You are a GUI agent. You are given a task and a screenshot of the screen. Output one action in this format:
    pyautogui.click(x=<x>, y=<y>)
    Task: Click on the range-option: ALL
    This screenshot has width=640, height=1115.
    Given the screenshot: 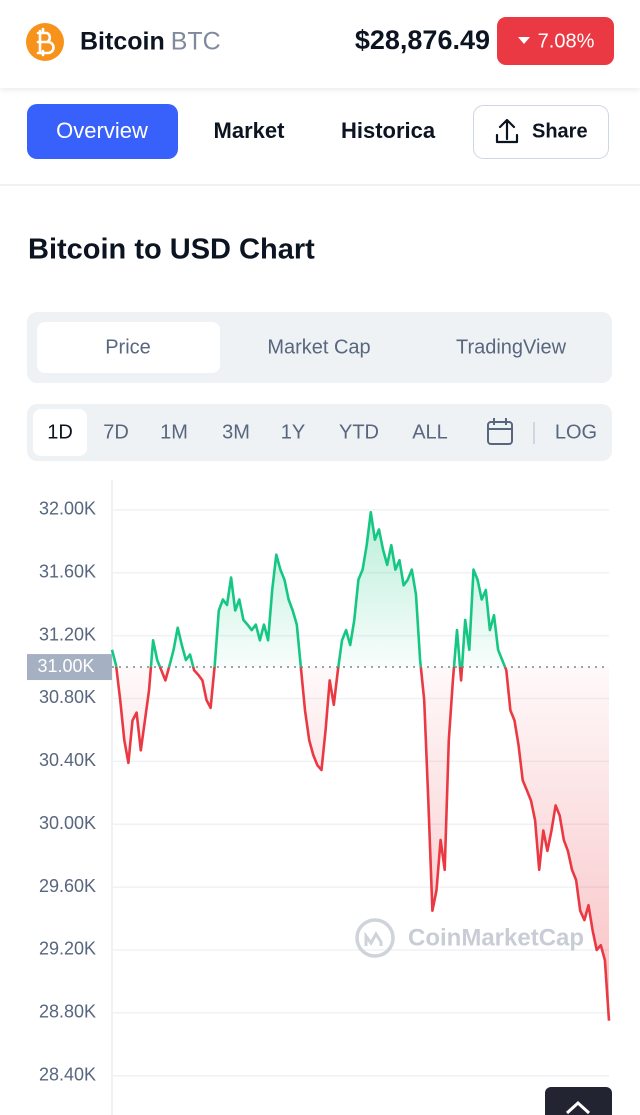 What is the action you would take?
    pyautogui.click(x=430, y=432)
    